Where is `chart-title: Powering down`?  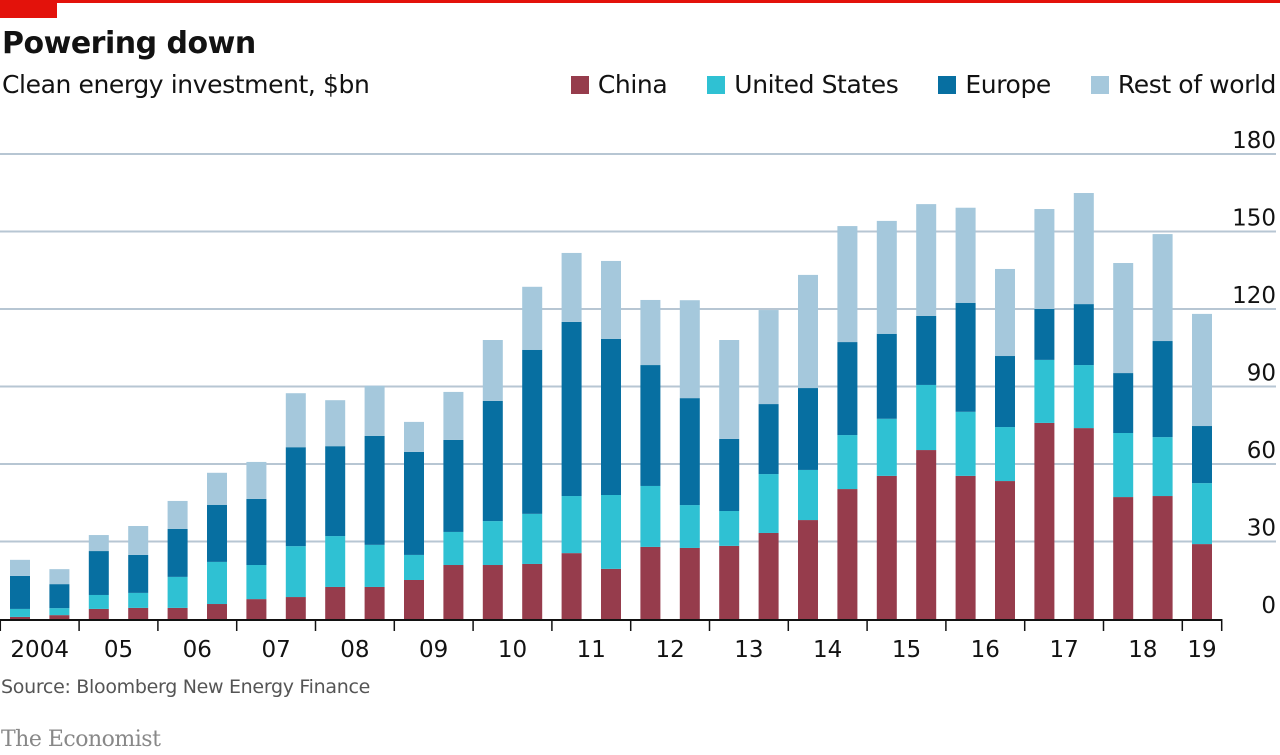
chart-title: Powering down is located at coordinates (129, 43).